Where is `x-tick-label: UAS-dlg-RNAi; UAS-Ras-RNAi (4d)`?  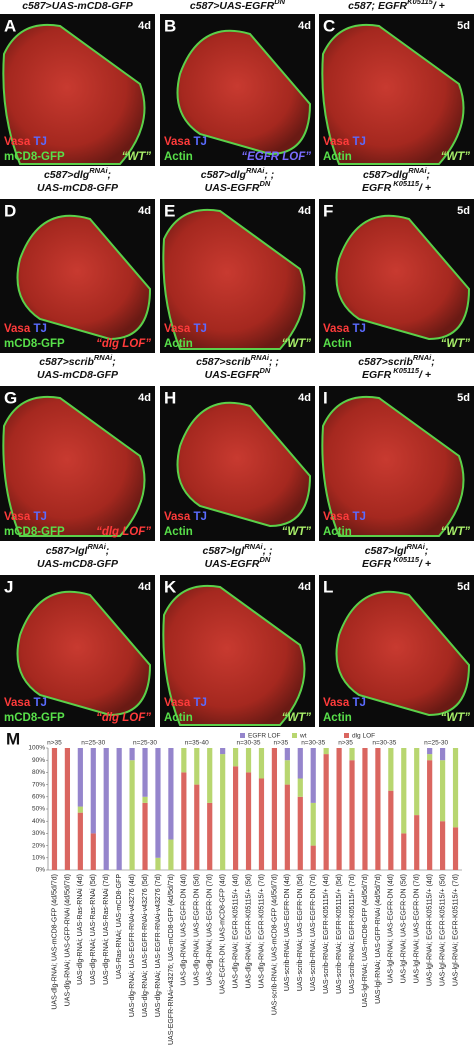
x-tick-label: UAS-dlg-RNAi; UAS-Ras-RNAi (4d) is located at coordinates (80, 929).